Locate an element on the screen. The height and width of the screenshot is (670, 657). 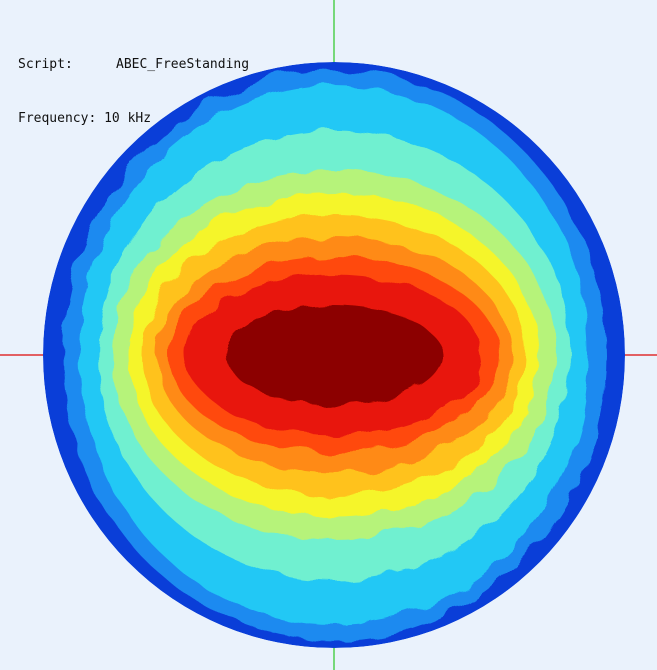
script-name: ABEC_FreeStanding is located at coordinates (183, 64).